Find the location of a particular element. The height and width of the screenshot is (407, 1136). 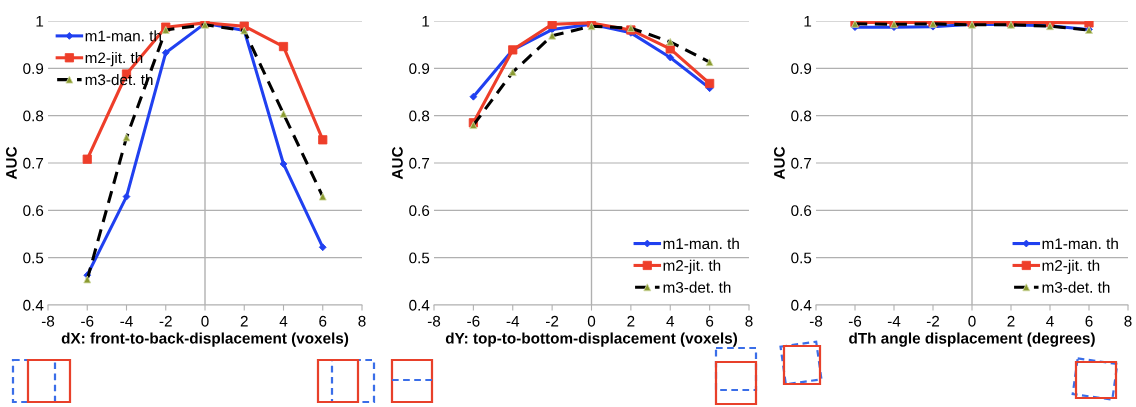

x-axis-title: dTh angle displacement (degrees) is located at coordinates (972, 339).